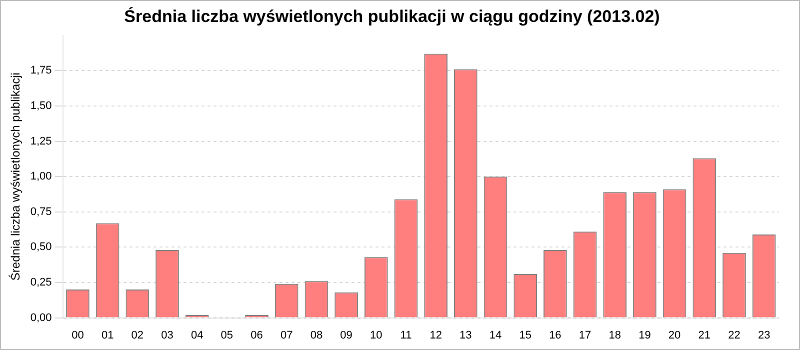 This screenshot has height=350, width=800. Describe the element at coordinates (41, 247) in the screenshot. I see `y-tick-label: 0,50` at that location.